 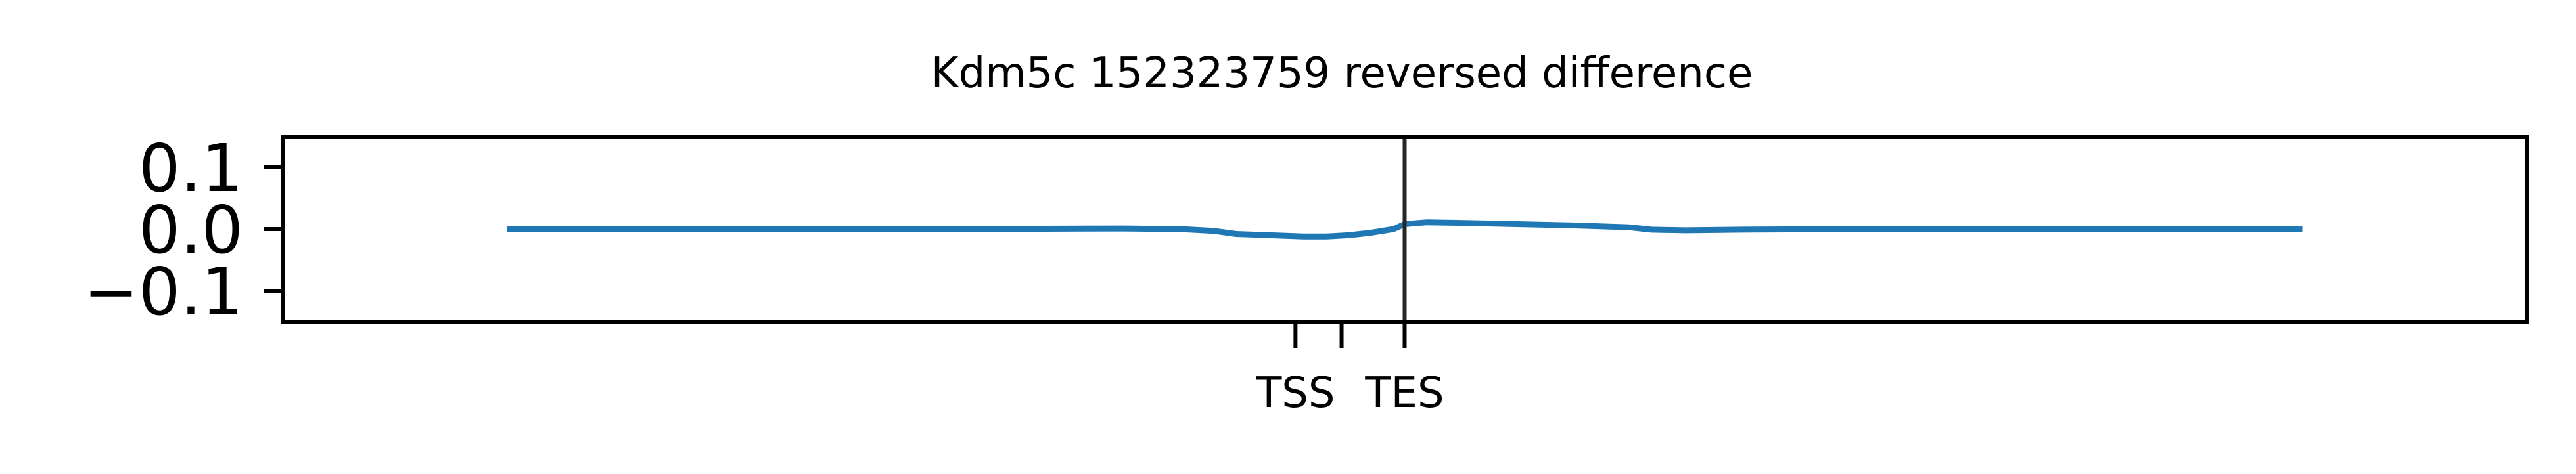 I want to click on chart-title: Kdm5c 152323759 reversed difference, so click(x=1342, y=73).